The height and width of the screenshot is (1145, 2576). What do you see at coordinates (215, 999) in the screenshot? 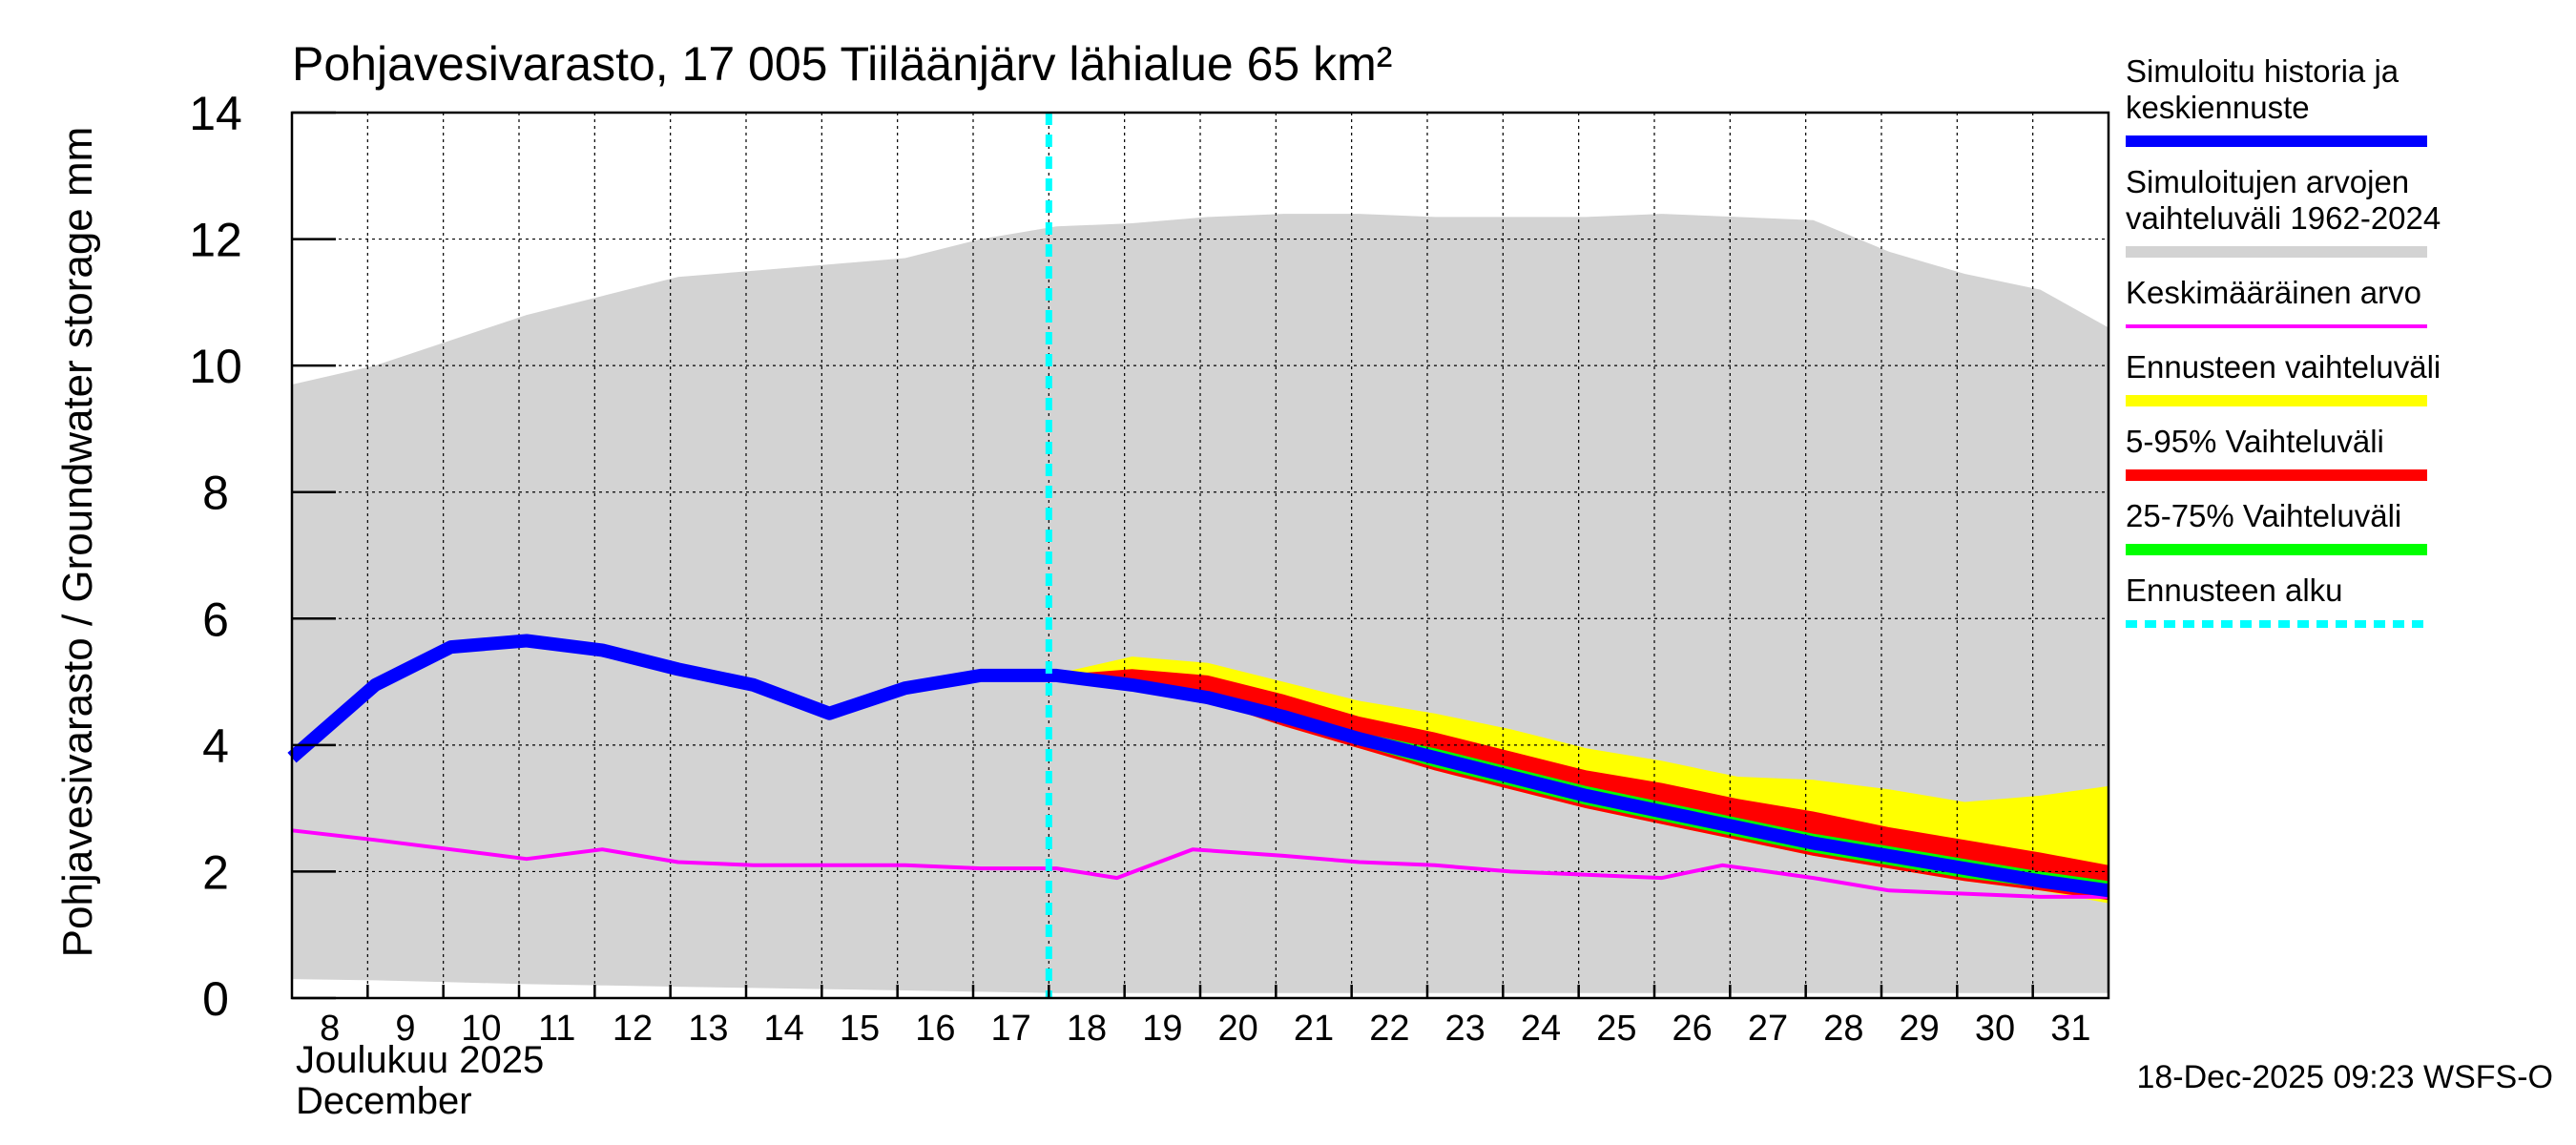
I see `y-tick-label-0: 0` at bounding box center [215, 999].